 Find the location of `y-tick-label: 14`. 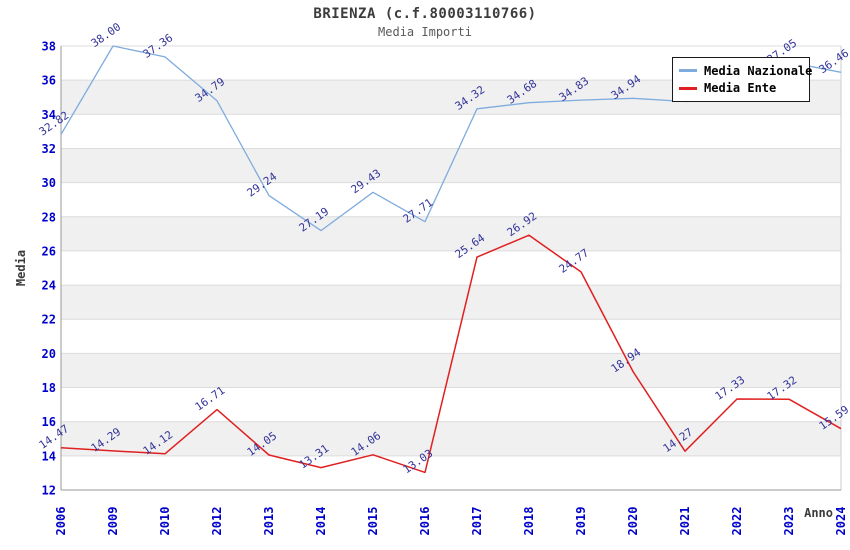

y-tick-label: 14 is located at coordinates (49, 456).